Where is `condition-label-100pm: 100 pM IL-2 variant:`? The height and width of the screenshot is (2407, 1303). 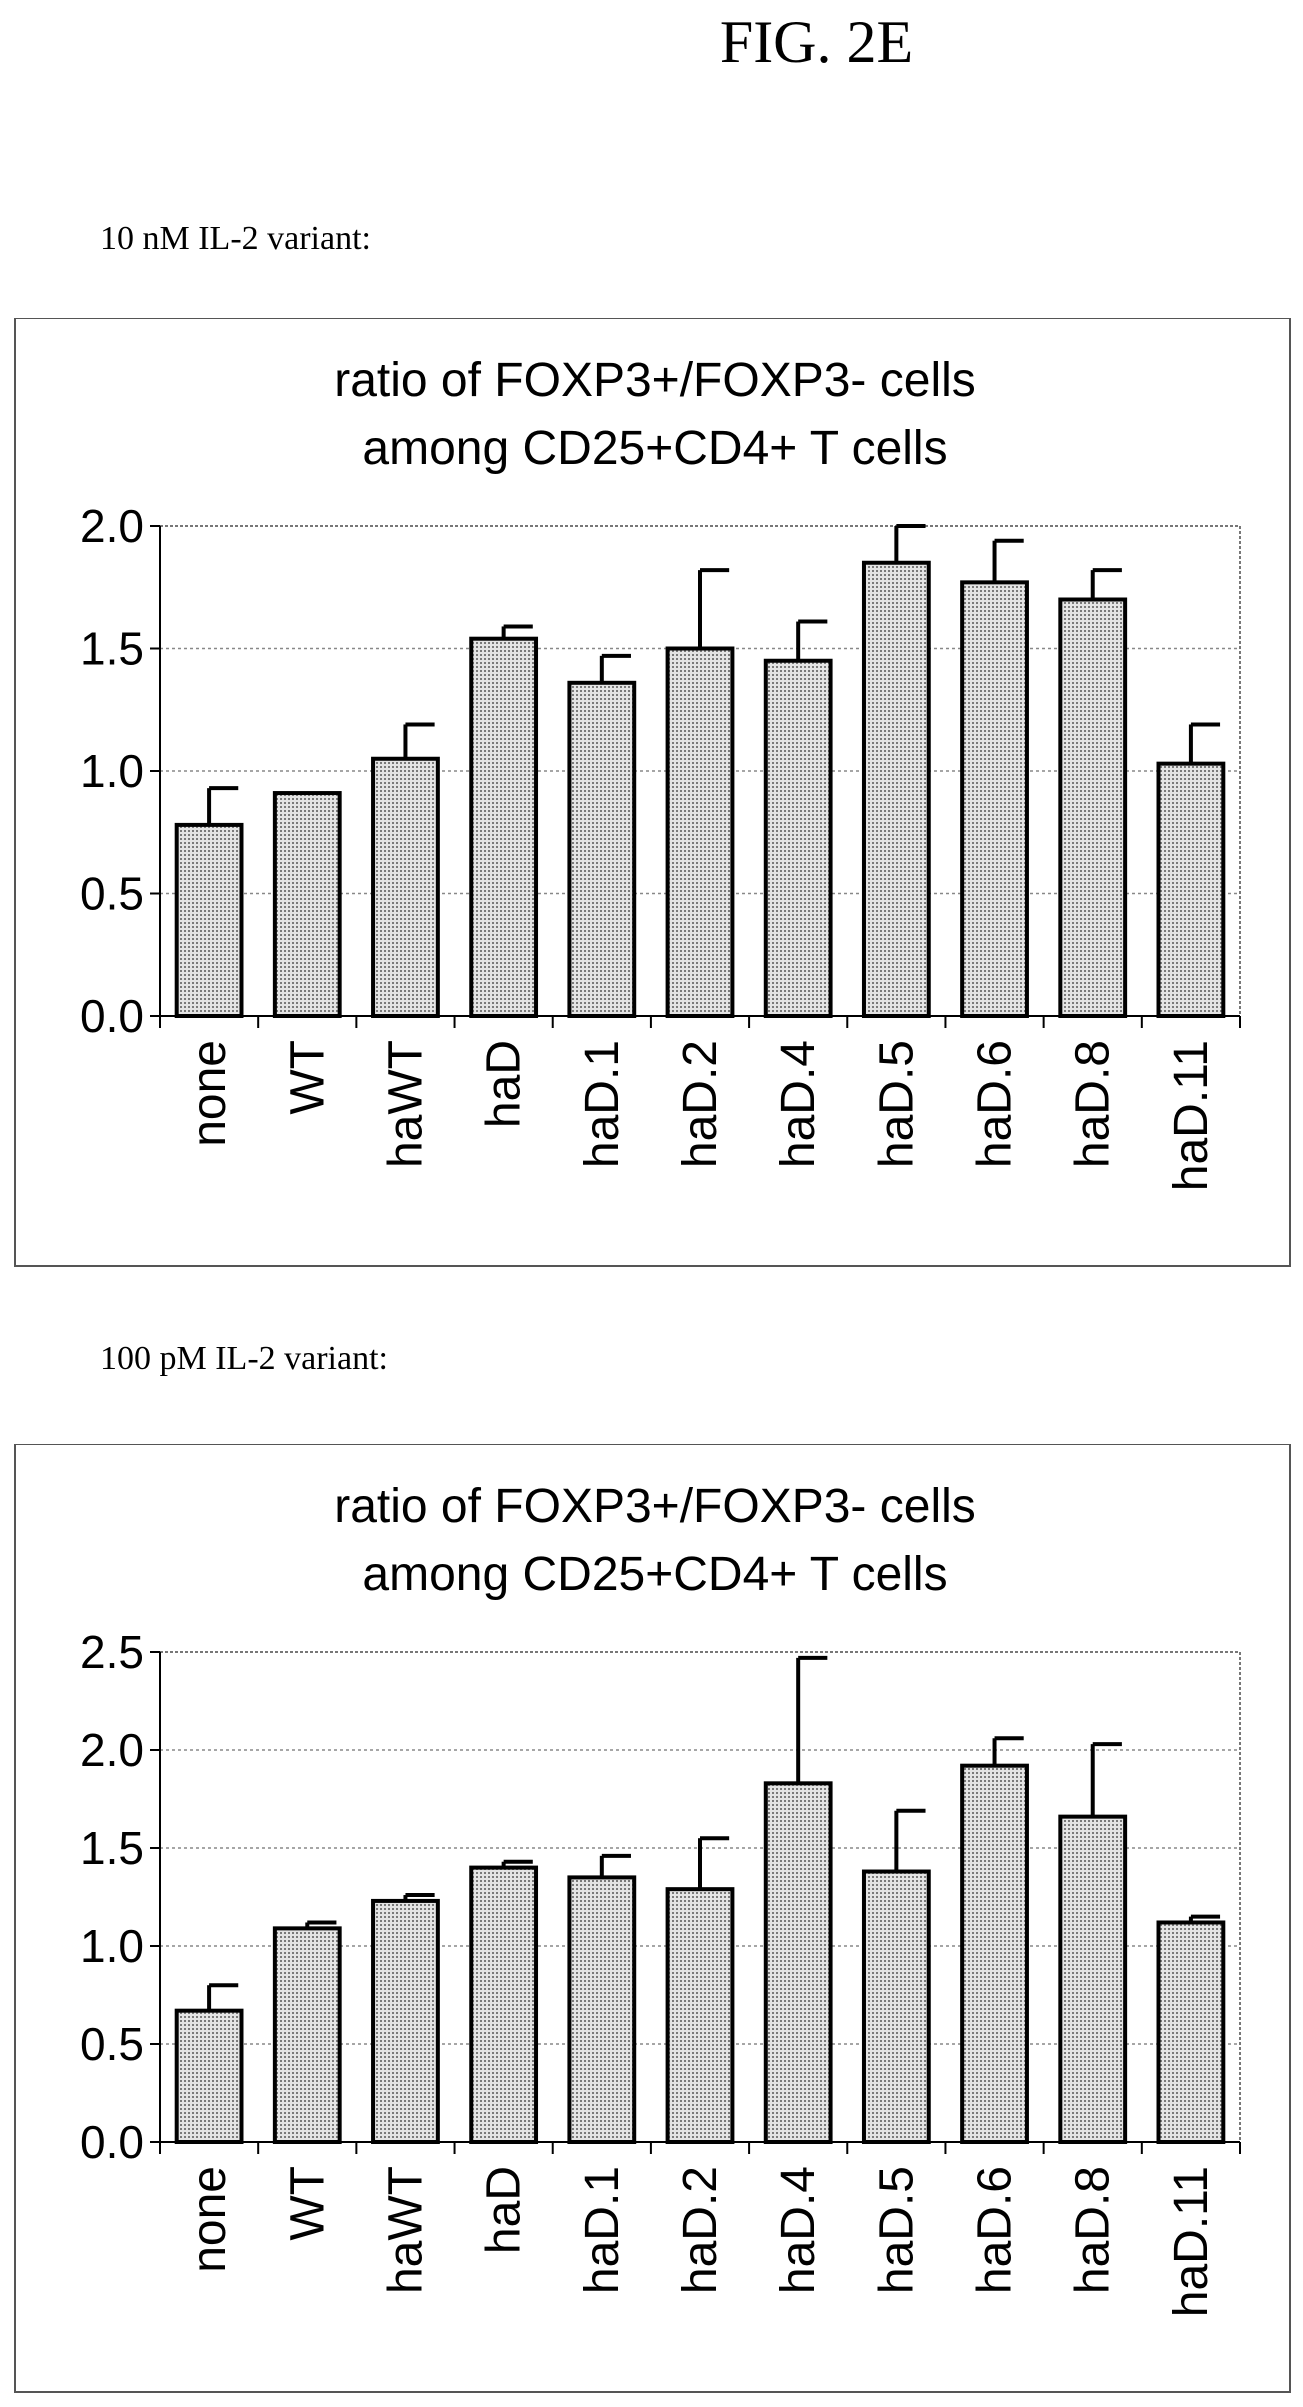
condition-label-100pm: 100 pM IL-2 variant: is located at coordinates (244, 1358).